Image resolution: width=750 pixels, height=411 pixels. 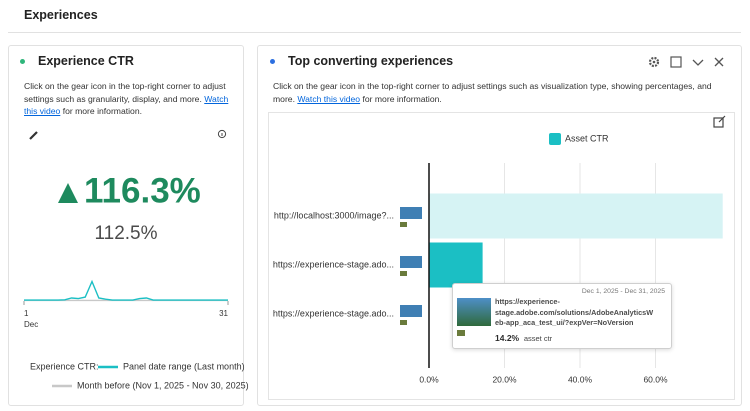 I want to click on legend-label: Panel date range (Last month), so click(x=184, y=366).